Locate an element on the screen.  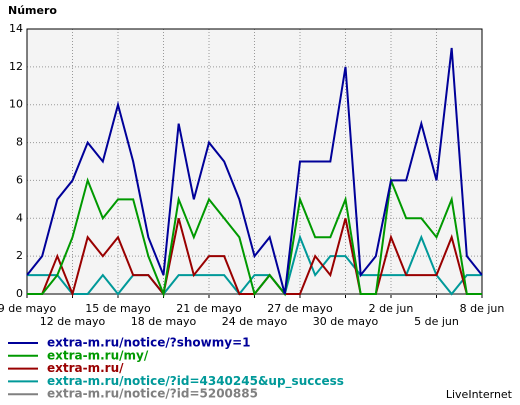
x-tick-label: 8 de jun is located at coordinates (482, 308).